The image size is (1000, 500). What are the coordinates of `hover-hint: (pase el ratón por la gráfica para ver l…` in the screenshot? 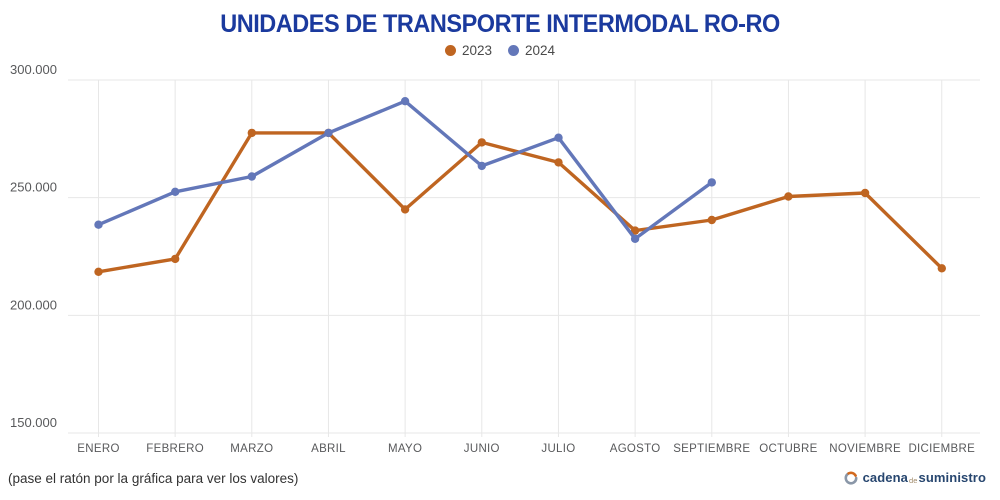 It's located at (153, 478).